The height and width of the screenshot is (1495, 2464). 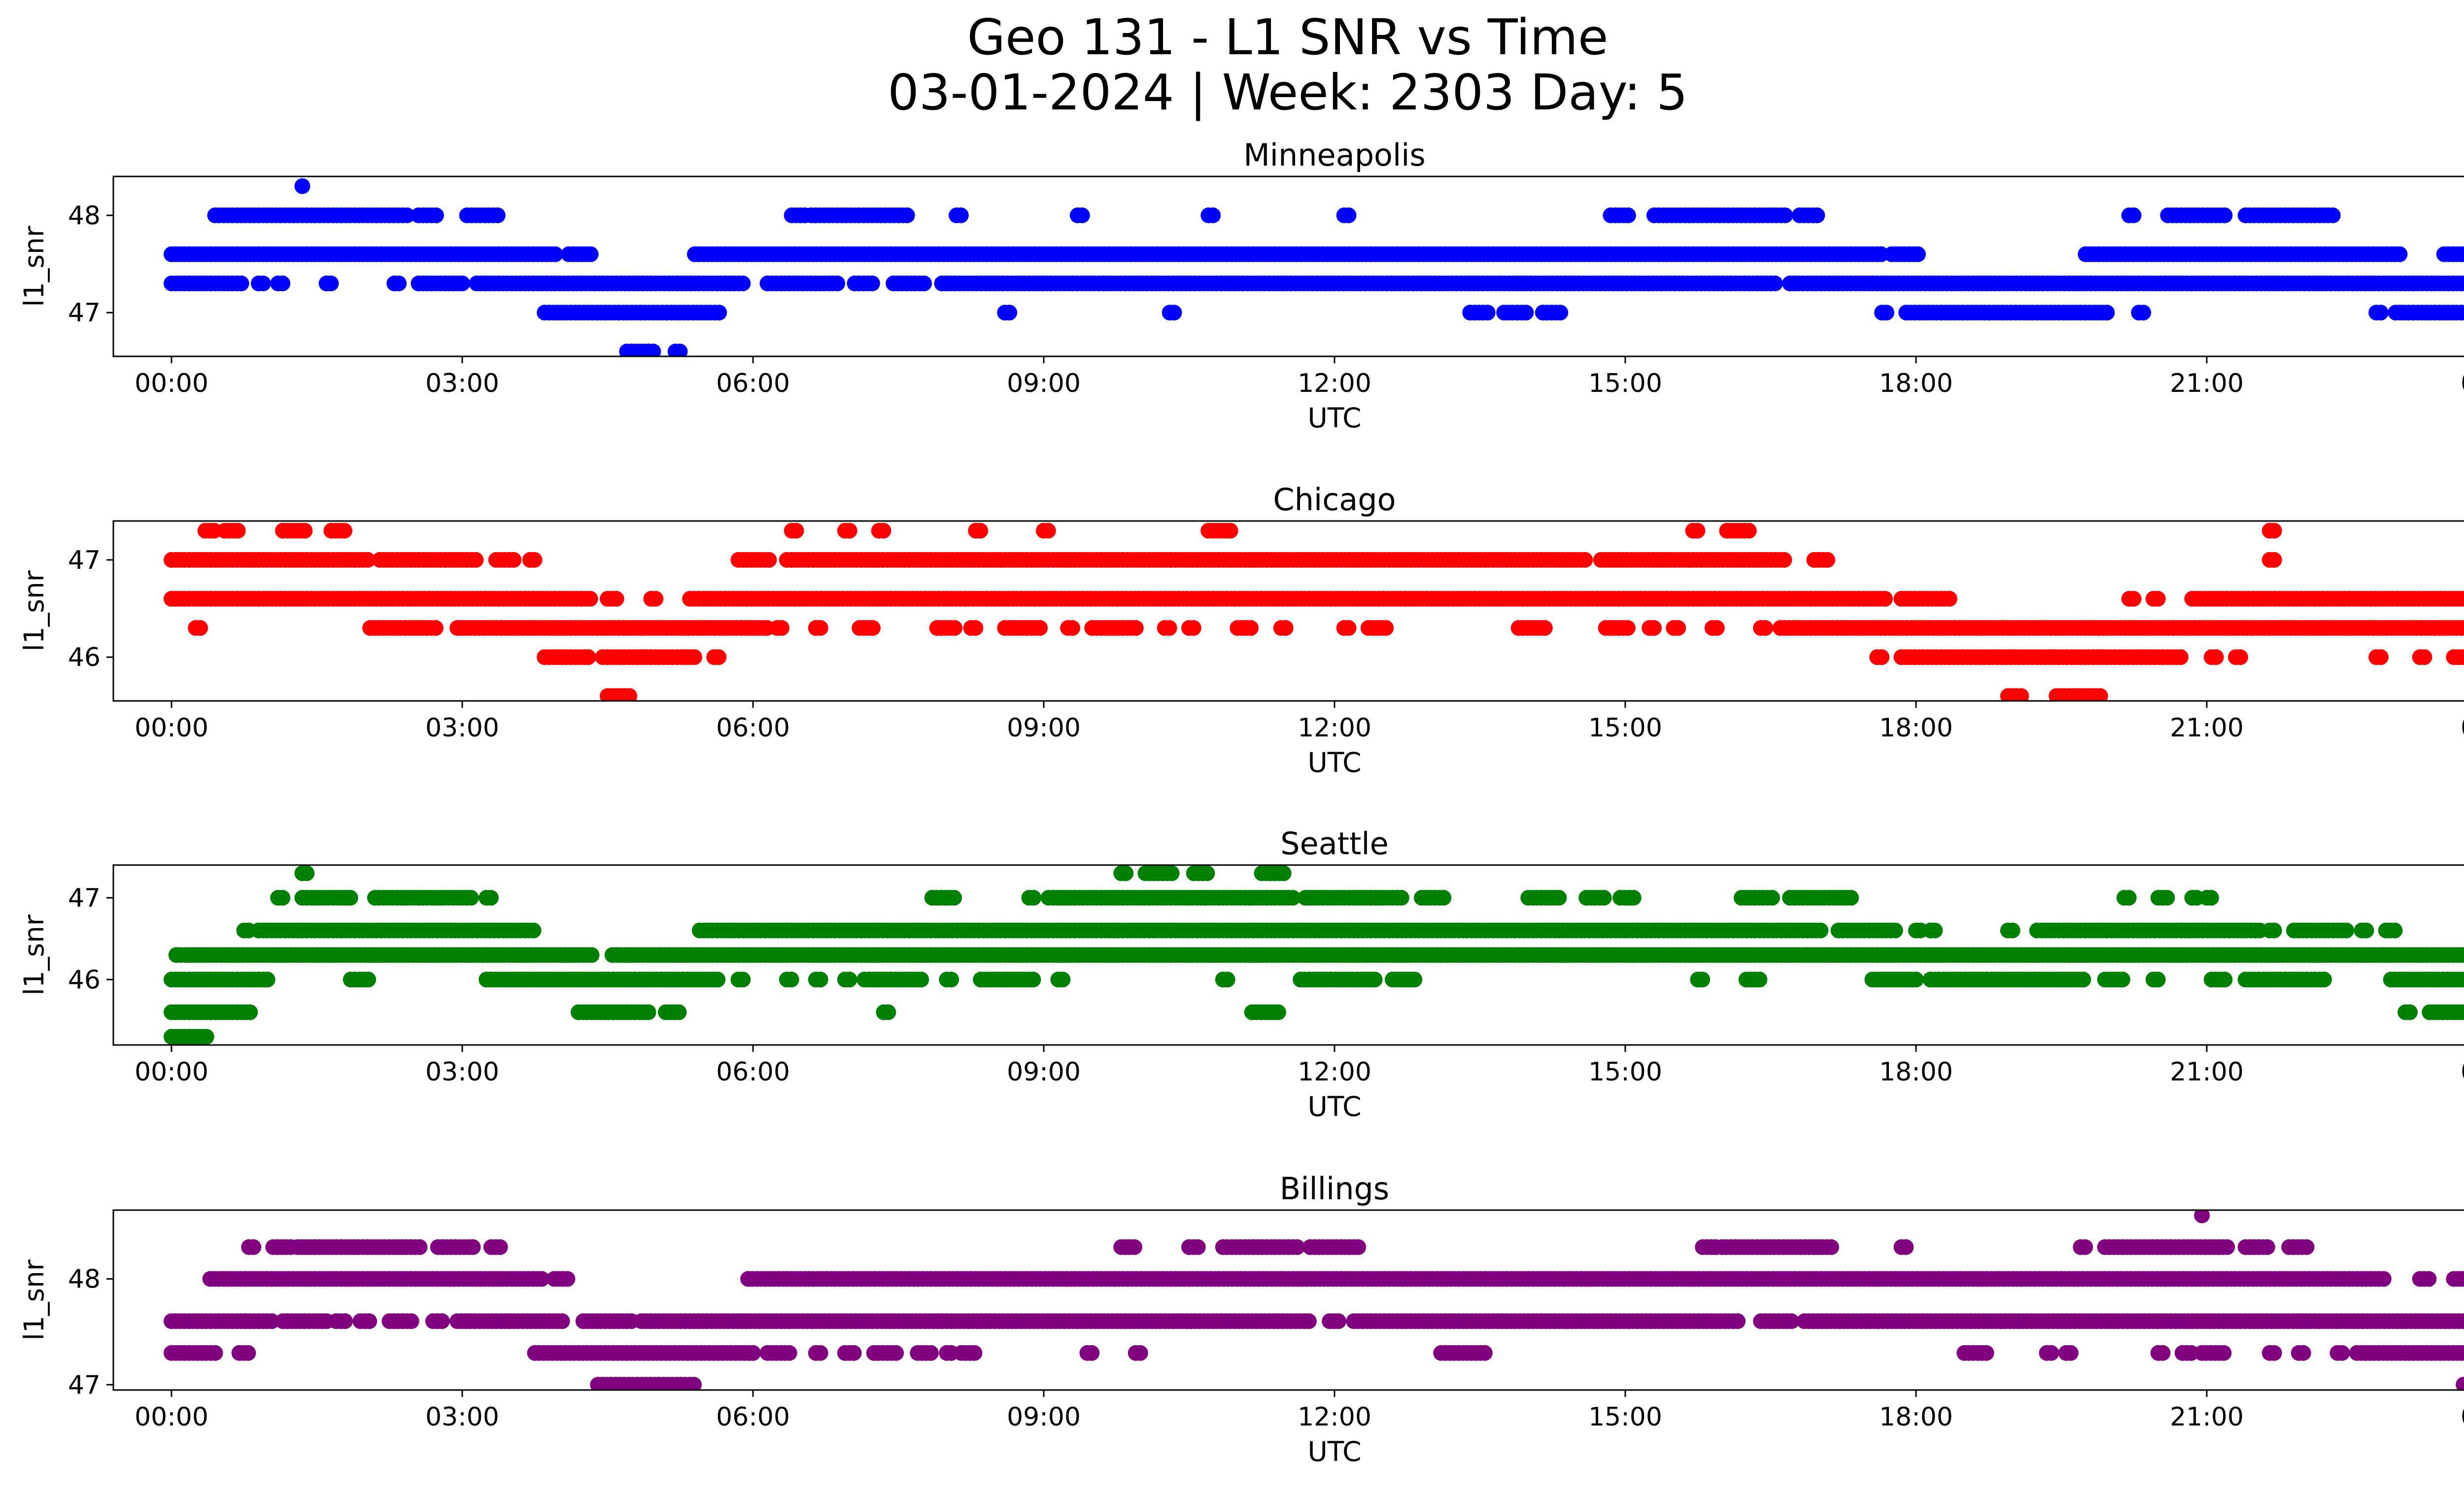 I want to click on x-axis-label: UTC, so click(x=1334, y=762).